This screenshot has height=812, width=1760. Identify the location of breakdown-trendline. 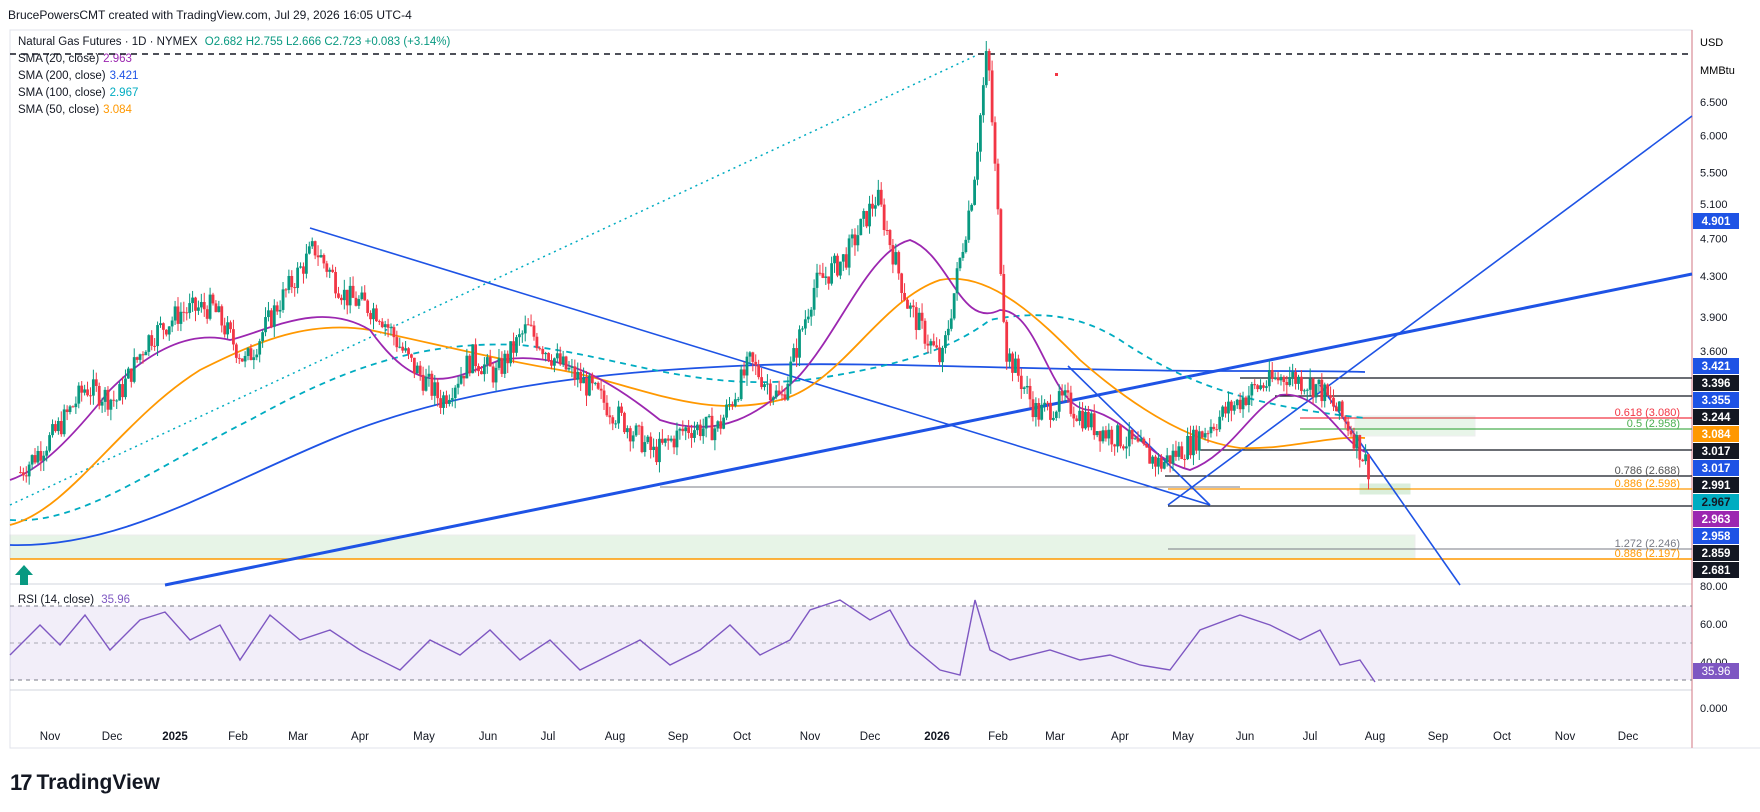
(1390, 485).